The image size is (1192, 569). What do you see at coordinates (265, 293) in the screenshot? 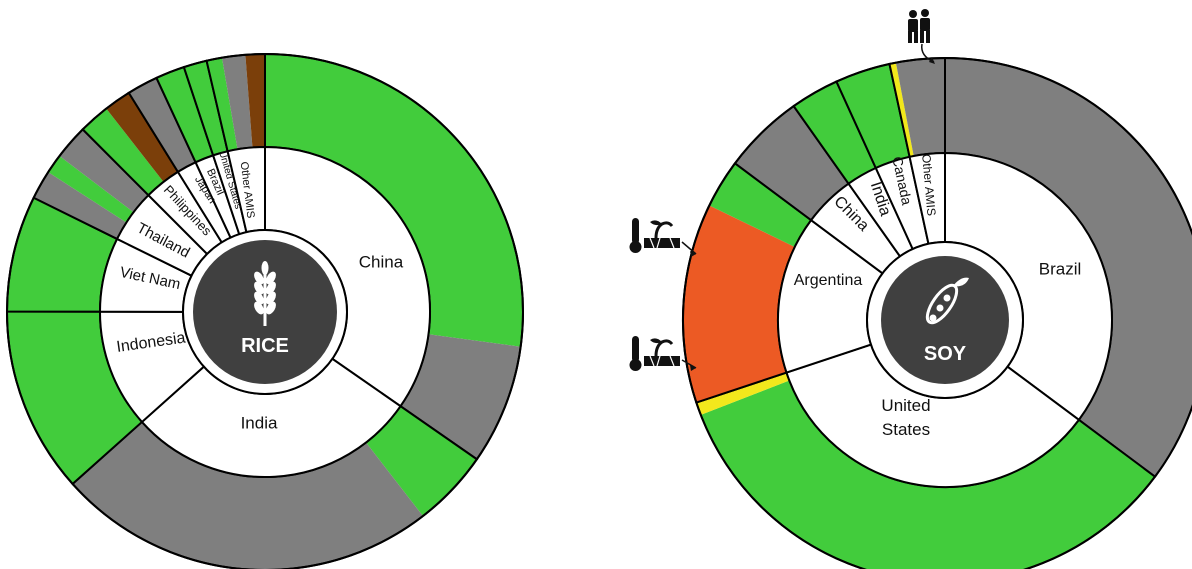
I see `rice-plant-icon` at bounding box center [265, 293].